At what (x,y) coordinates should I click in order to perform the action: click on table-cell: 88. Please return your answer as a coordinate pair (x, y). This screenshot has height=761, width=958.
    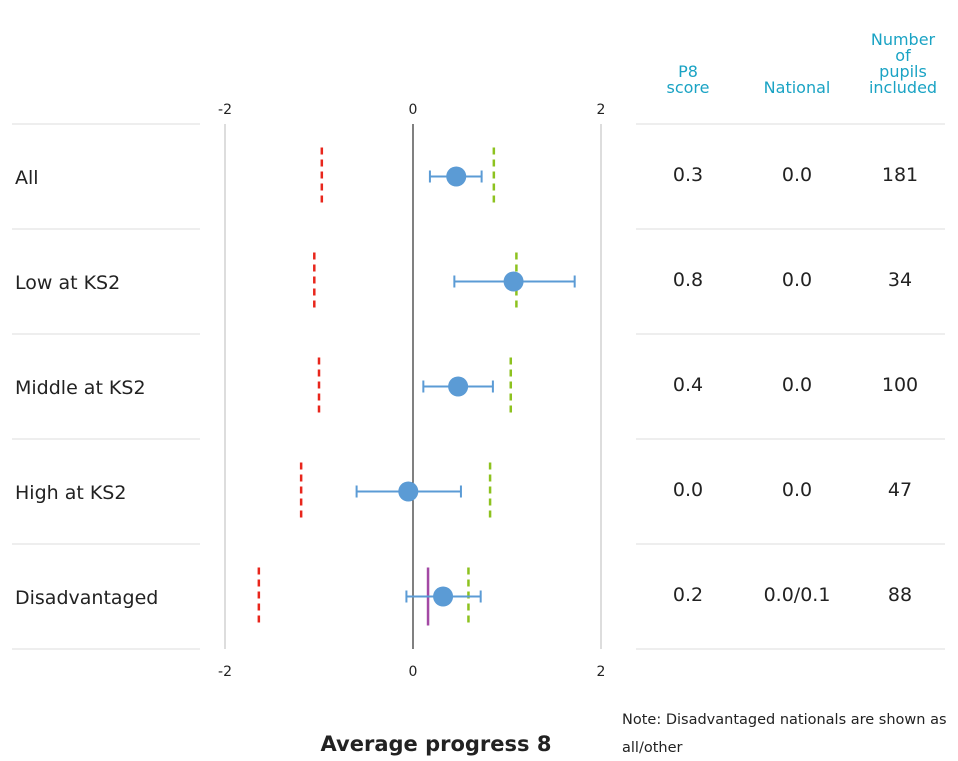
    Looking at the image, I should click on (900, 595).